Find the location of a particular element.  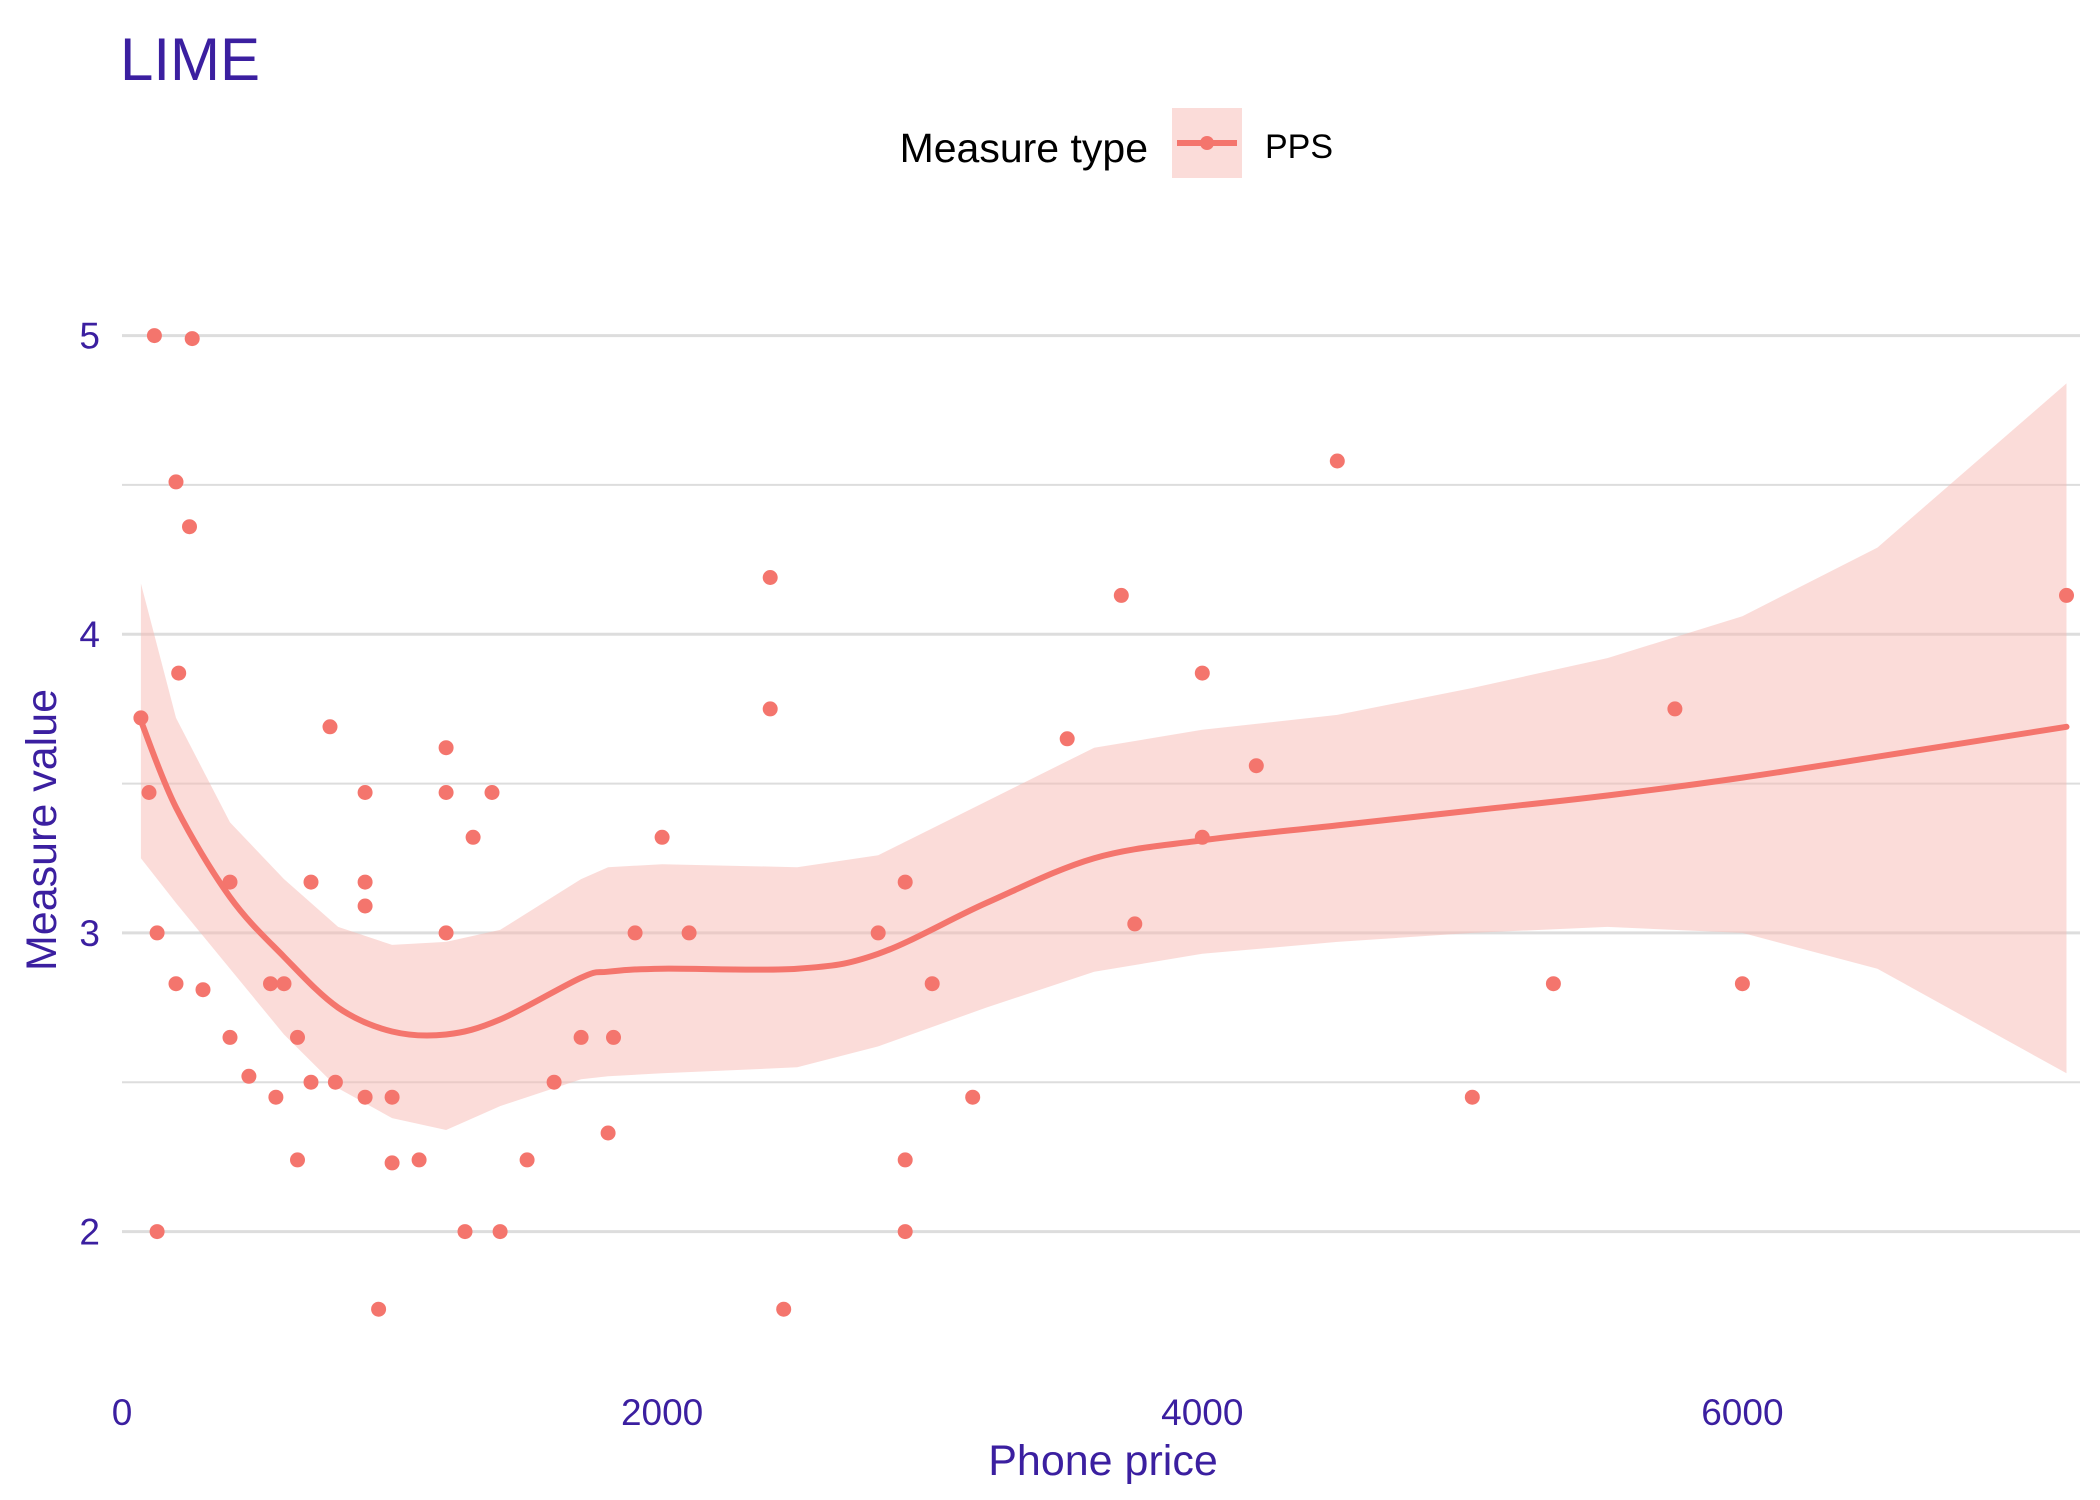

y-axis-ticks: 2 3 4 5 is located at coordinates (89, 784).